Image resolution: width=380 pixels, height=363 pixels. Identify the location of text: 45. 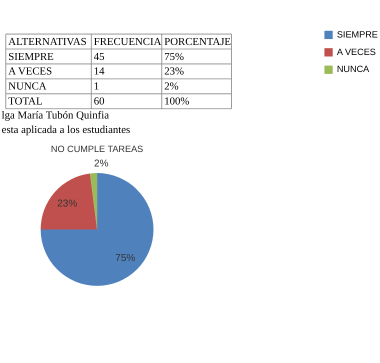
(99, 56).